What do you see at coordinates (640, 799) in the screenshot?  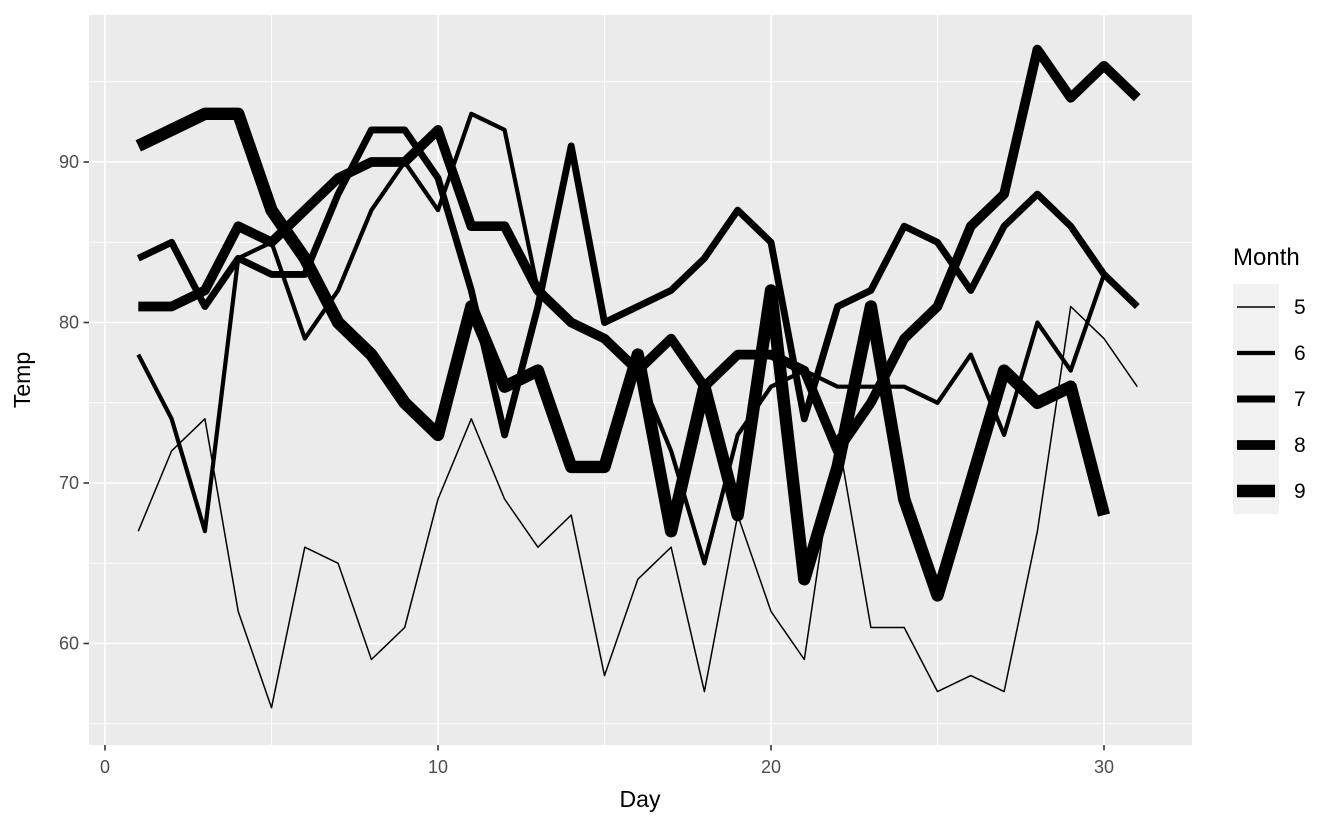 I see `x-axis-title: Day` at bounding box center [640, 799].